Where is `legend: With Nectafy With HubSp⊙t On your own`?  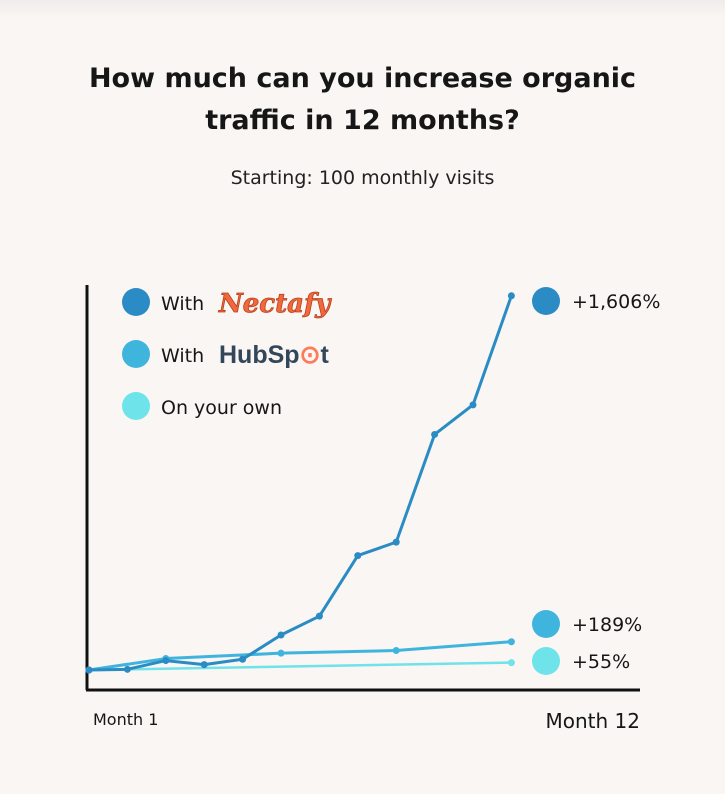
legend: With Nectafy With HubSp⊙t On your own is located at coordinates (227, 354).